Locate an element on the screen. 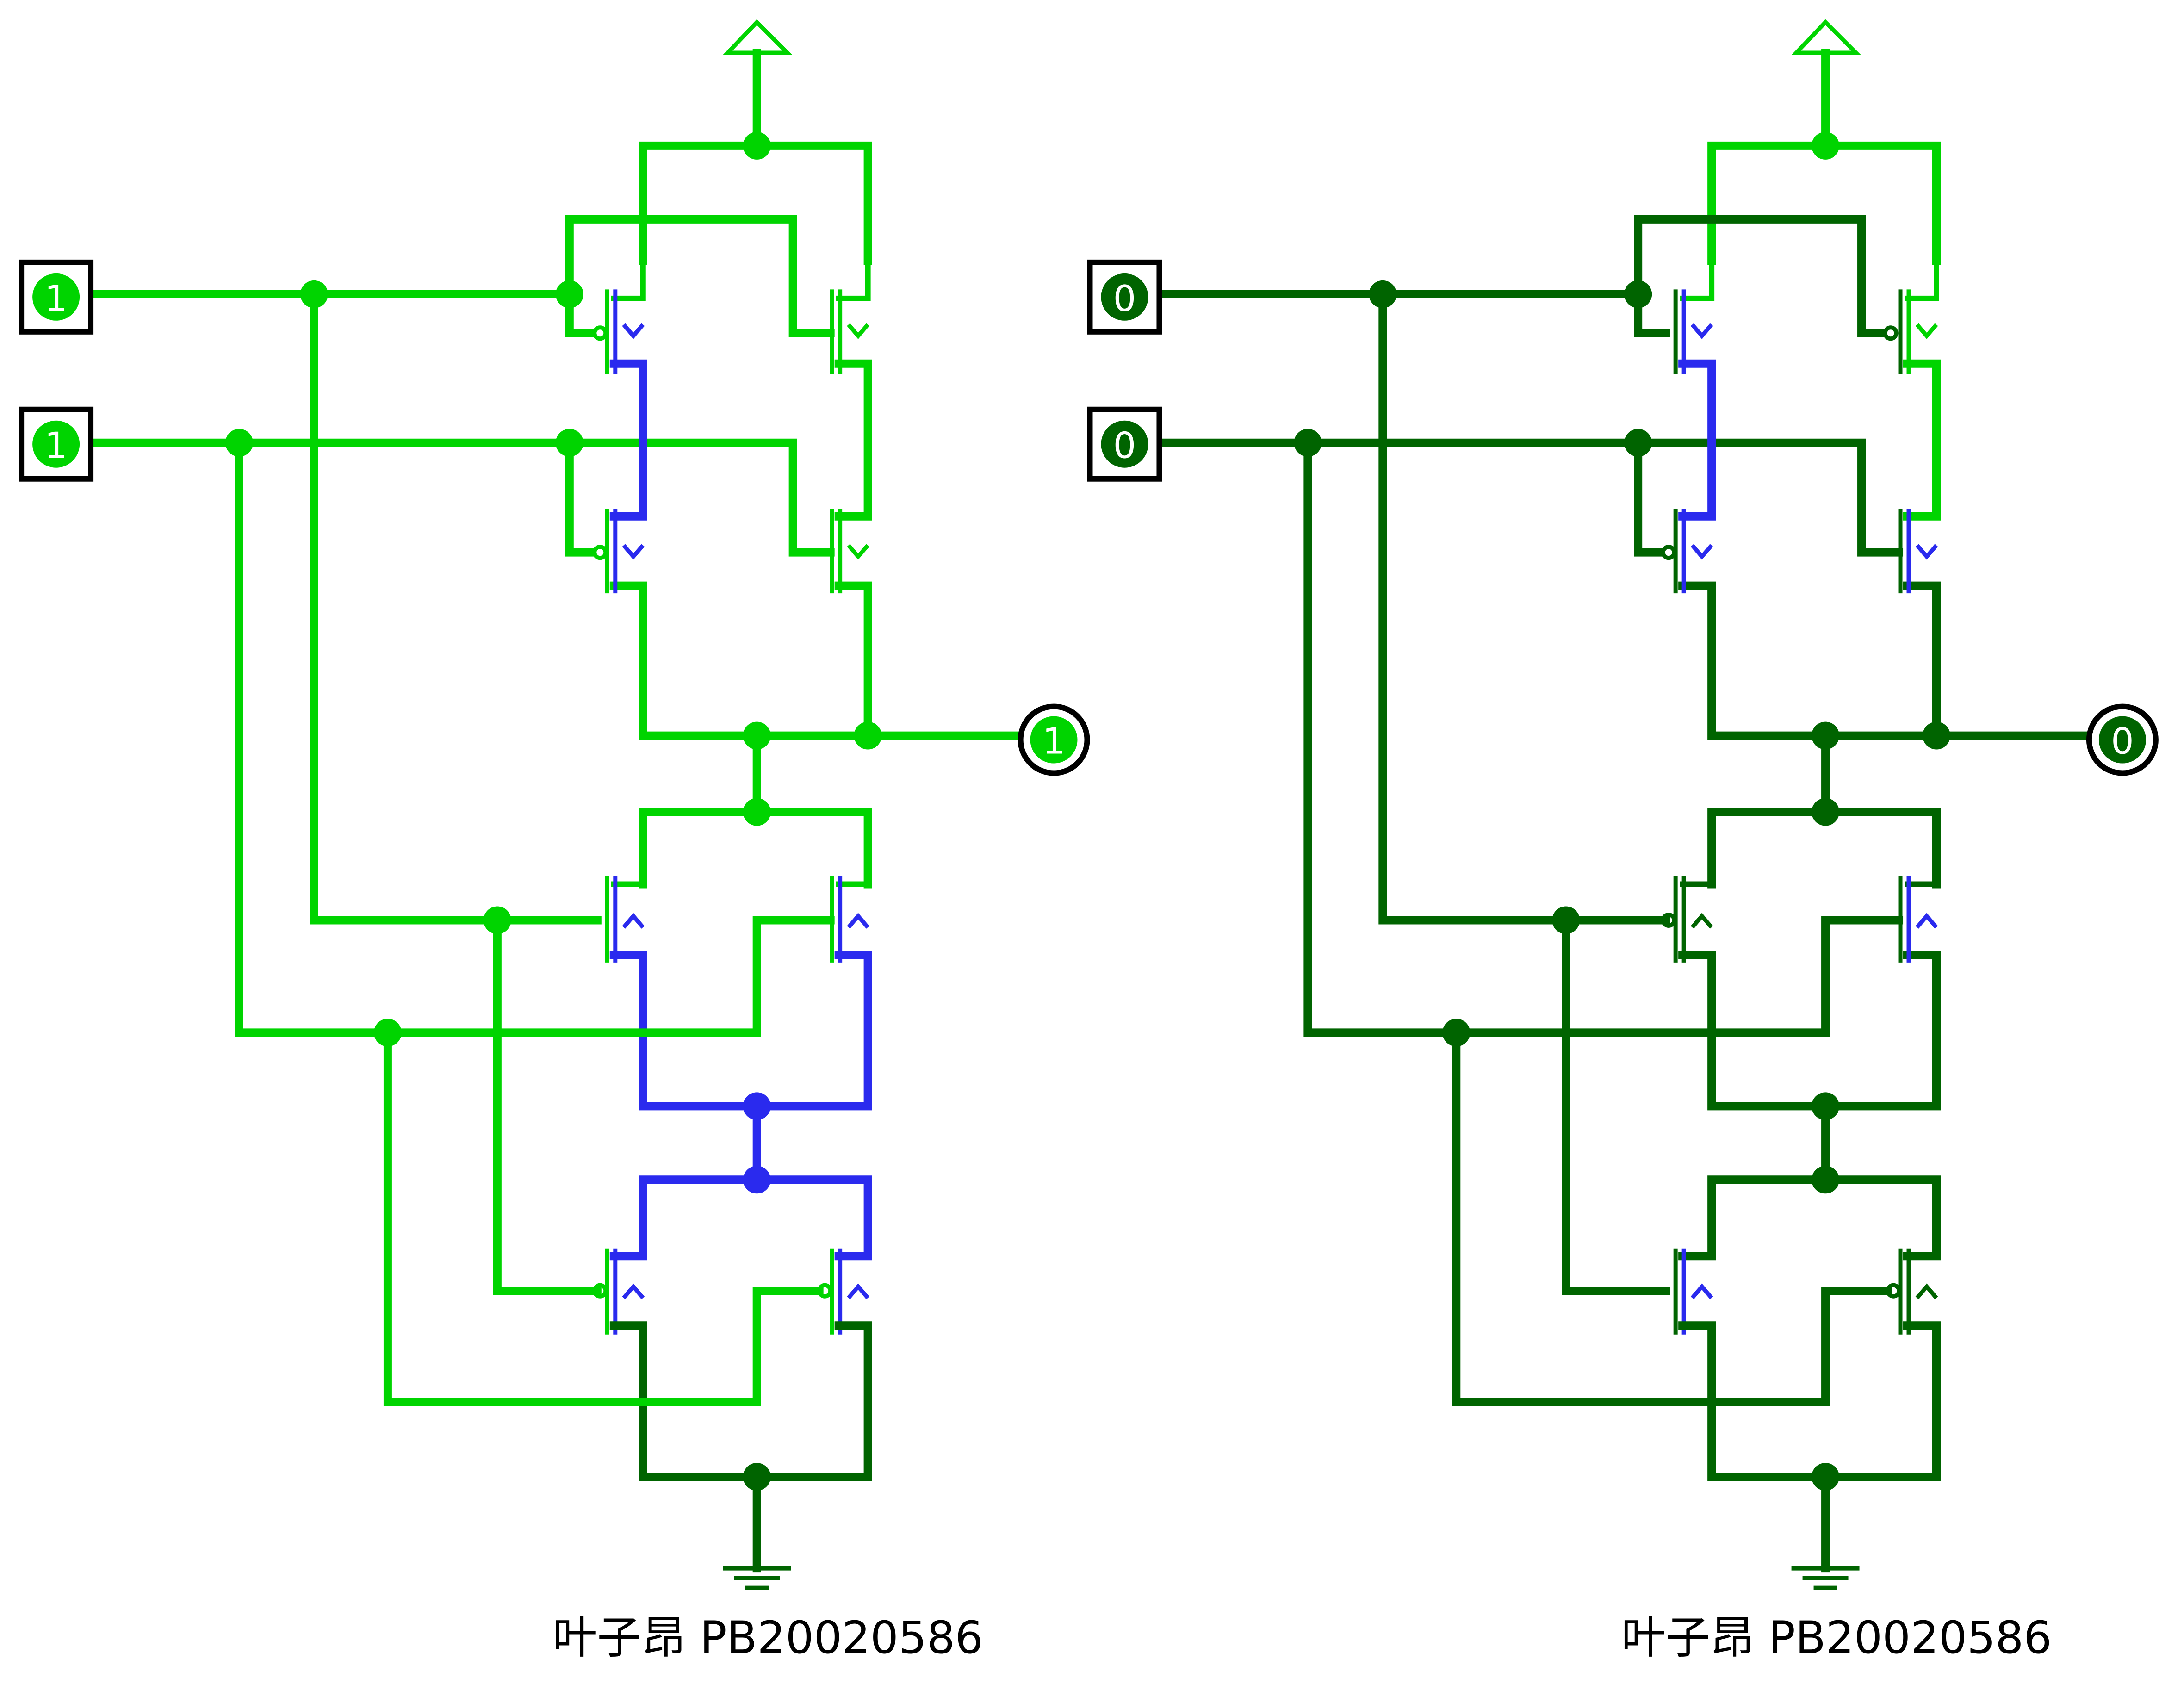 The width and height of the screenshot is (2184, 1703). input-pin-b-right: 0 is located at coordinates (1124, 444).